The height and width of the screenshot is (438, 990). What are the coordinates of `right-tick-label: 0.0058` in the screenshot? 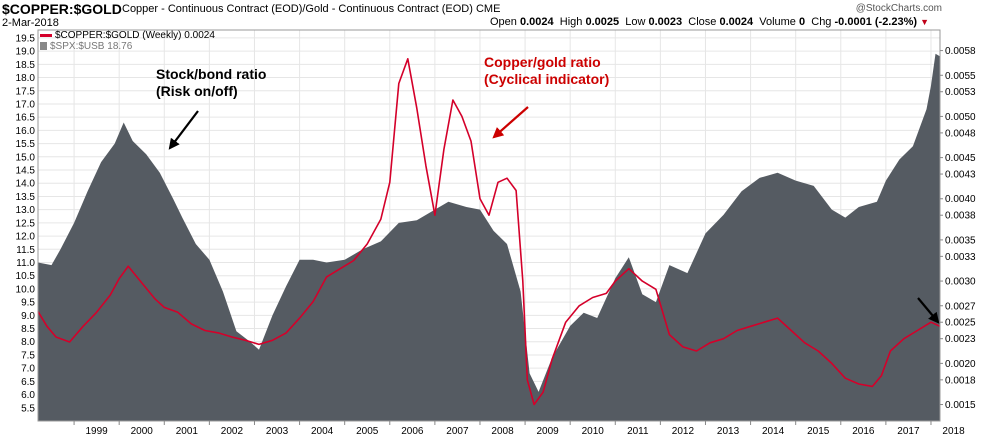 It's located at (960, 51).